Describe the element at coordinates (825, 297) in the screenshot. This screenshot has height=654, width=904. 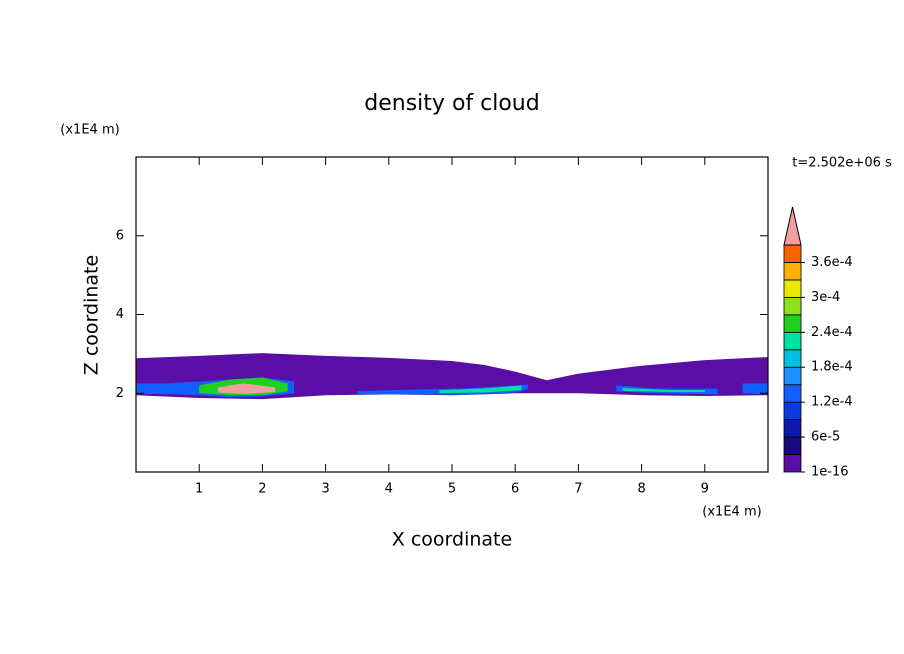
I see `colorbar-tick-label: 3e-4` at that location.